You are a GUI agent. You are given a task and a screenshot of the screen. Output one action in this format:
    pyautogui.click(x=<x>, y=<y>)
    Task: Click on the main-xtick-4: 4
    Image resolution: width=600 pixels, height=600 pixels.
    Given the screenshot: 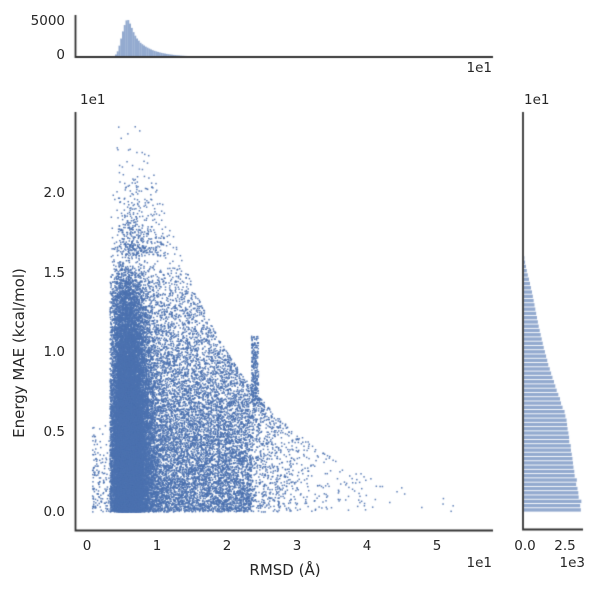 What is the action you would take?
    pyautogui.click(x=367, y=546)
    